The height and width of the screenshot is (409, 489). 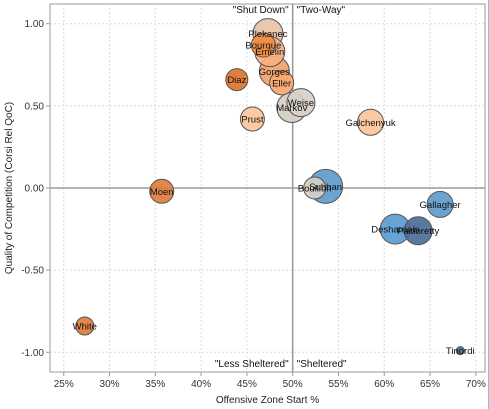 I want to click on x-tick-label: 60%, so click(x=384, y=384).